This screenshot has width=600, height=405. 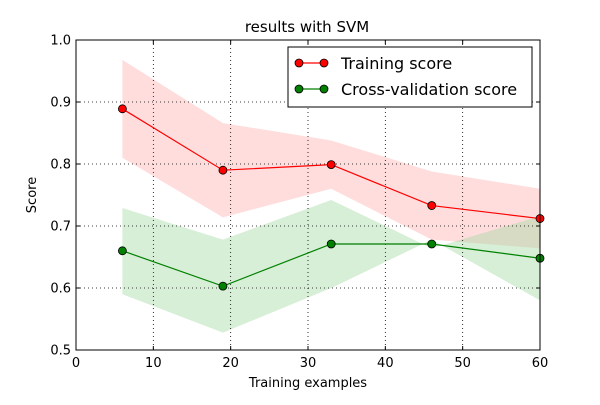 What do you see at coordinates (308, 363) in the screenshot?
I see `x-tick-label: 30` at bounding box center [308, 363].